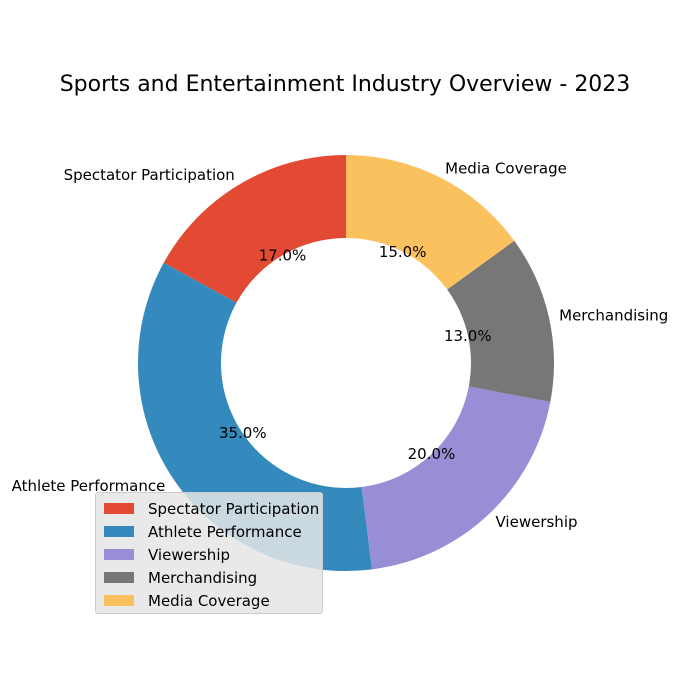 This screenshot has width=700, height=700. I want to click on legend-label: Athlete Performance, so click(225, 531).